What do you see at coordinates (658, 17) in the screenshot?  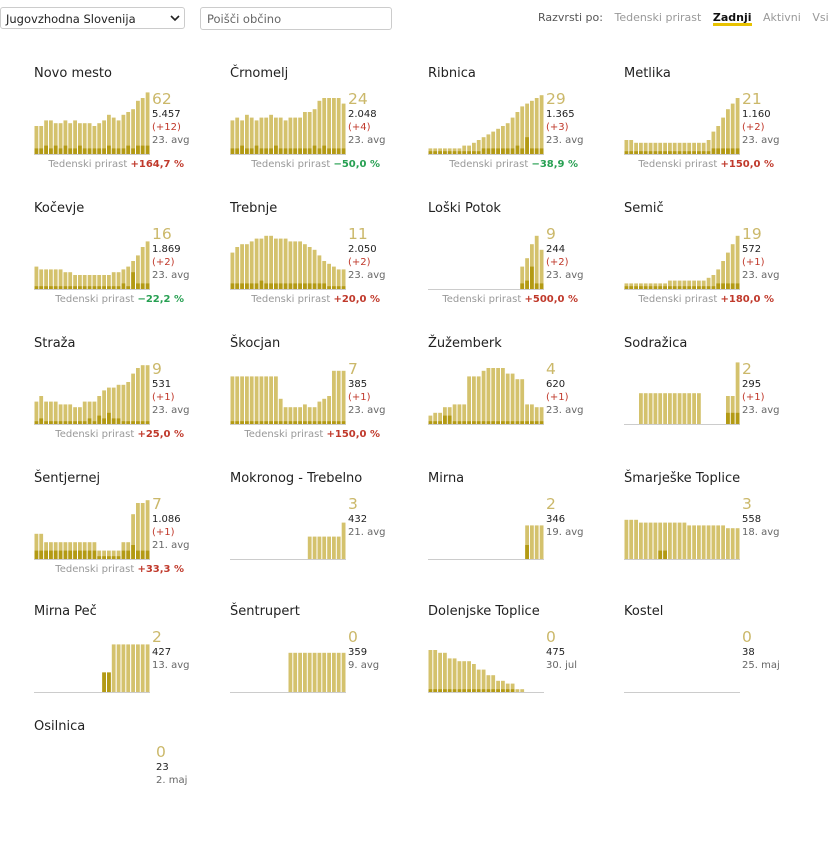 I see `sort-option-weekly: Tedenski prirast` at bounding box center [658, 17].